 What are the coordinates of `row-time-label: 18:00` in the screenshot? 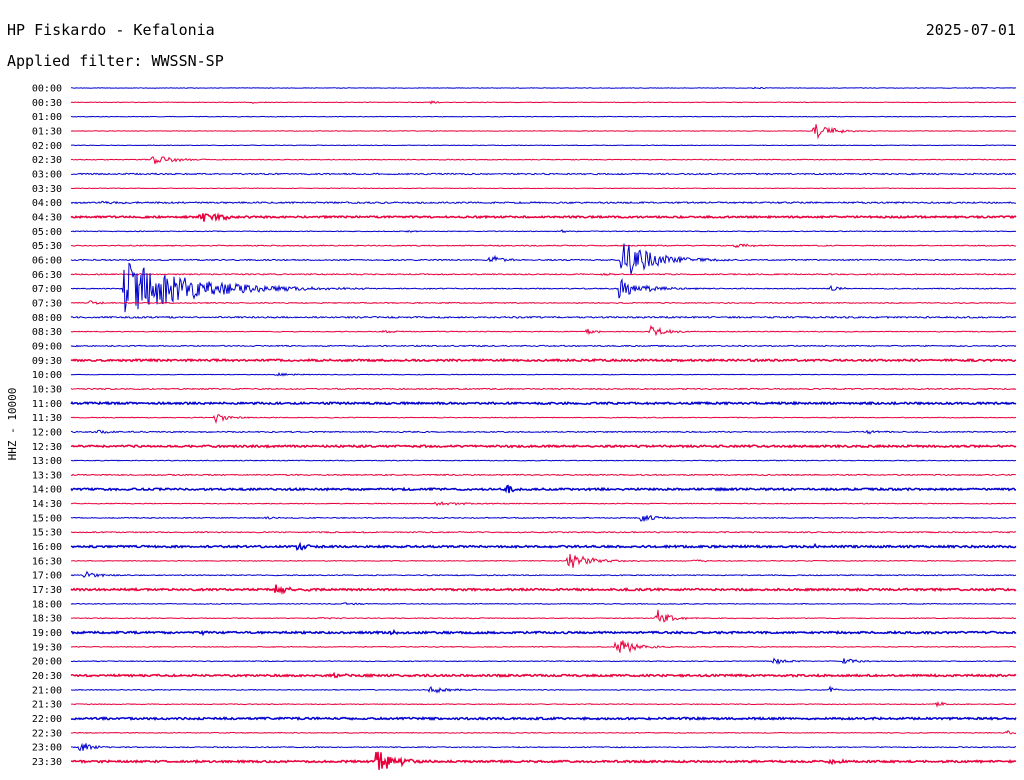 It's located at (47, 604).